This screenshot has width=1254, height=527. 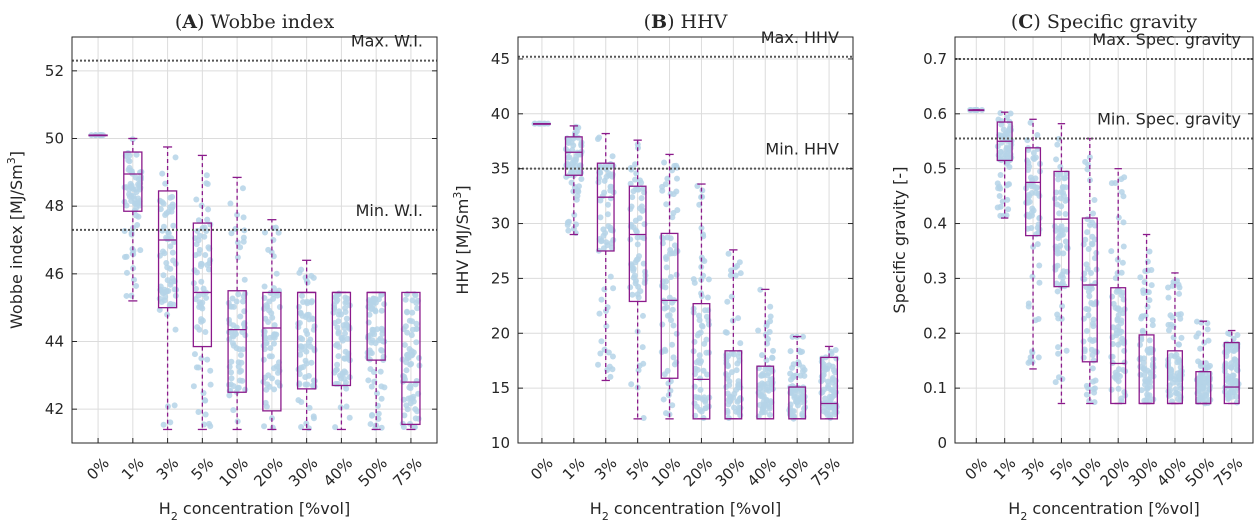 I want to click on panel-title: (A) Wobbe index, so click(x=255, y=22).